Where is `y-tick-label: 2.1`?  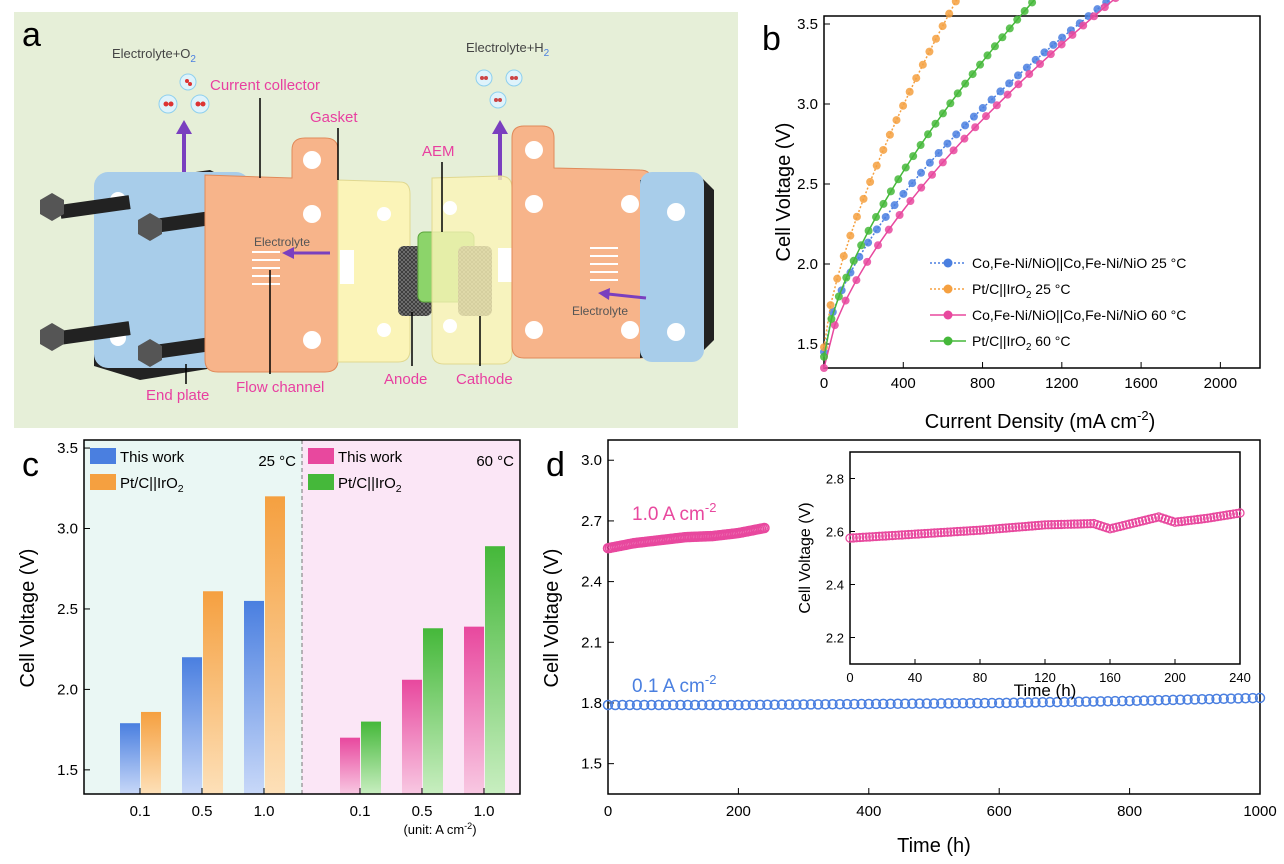 y-tick-label: 2.1 is located at coordinates (591, 642).